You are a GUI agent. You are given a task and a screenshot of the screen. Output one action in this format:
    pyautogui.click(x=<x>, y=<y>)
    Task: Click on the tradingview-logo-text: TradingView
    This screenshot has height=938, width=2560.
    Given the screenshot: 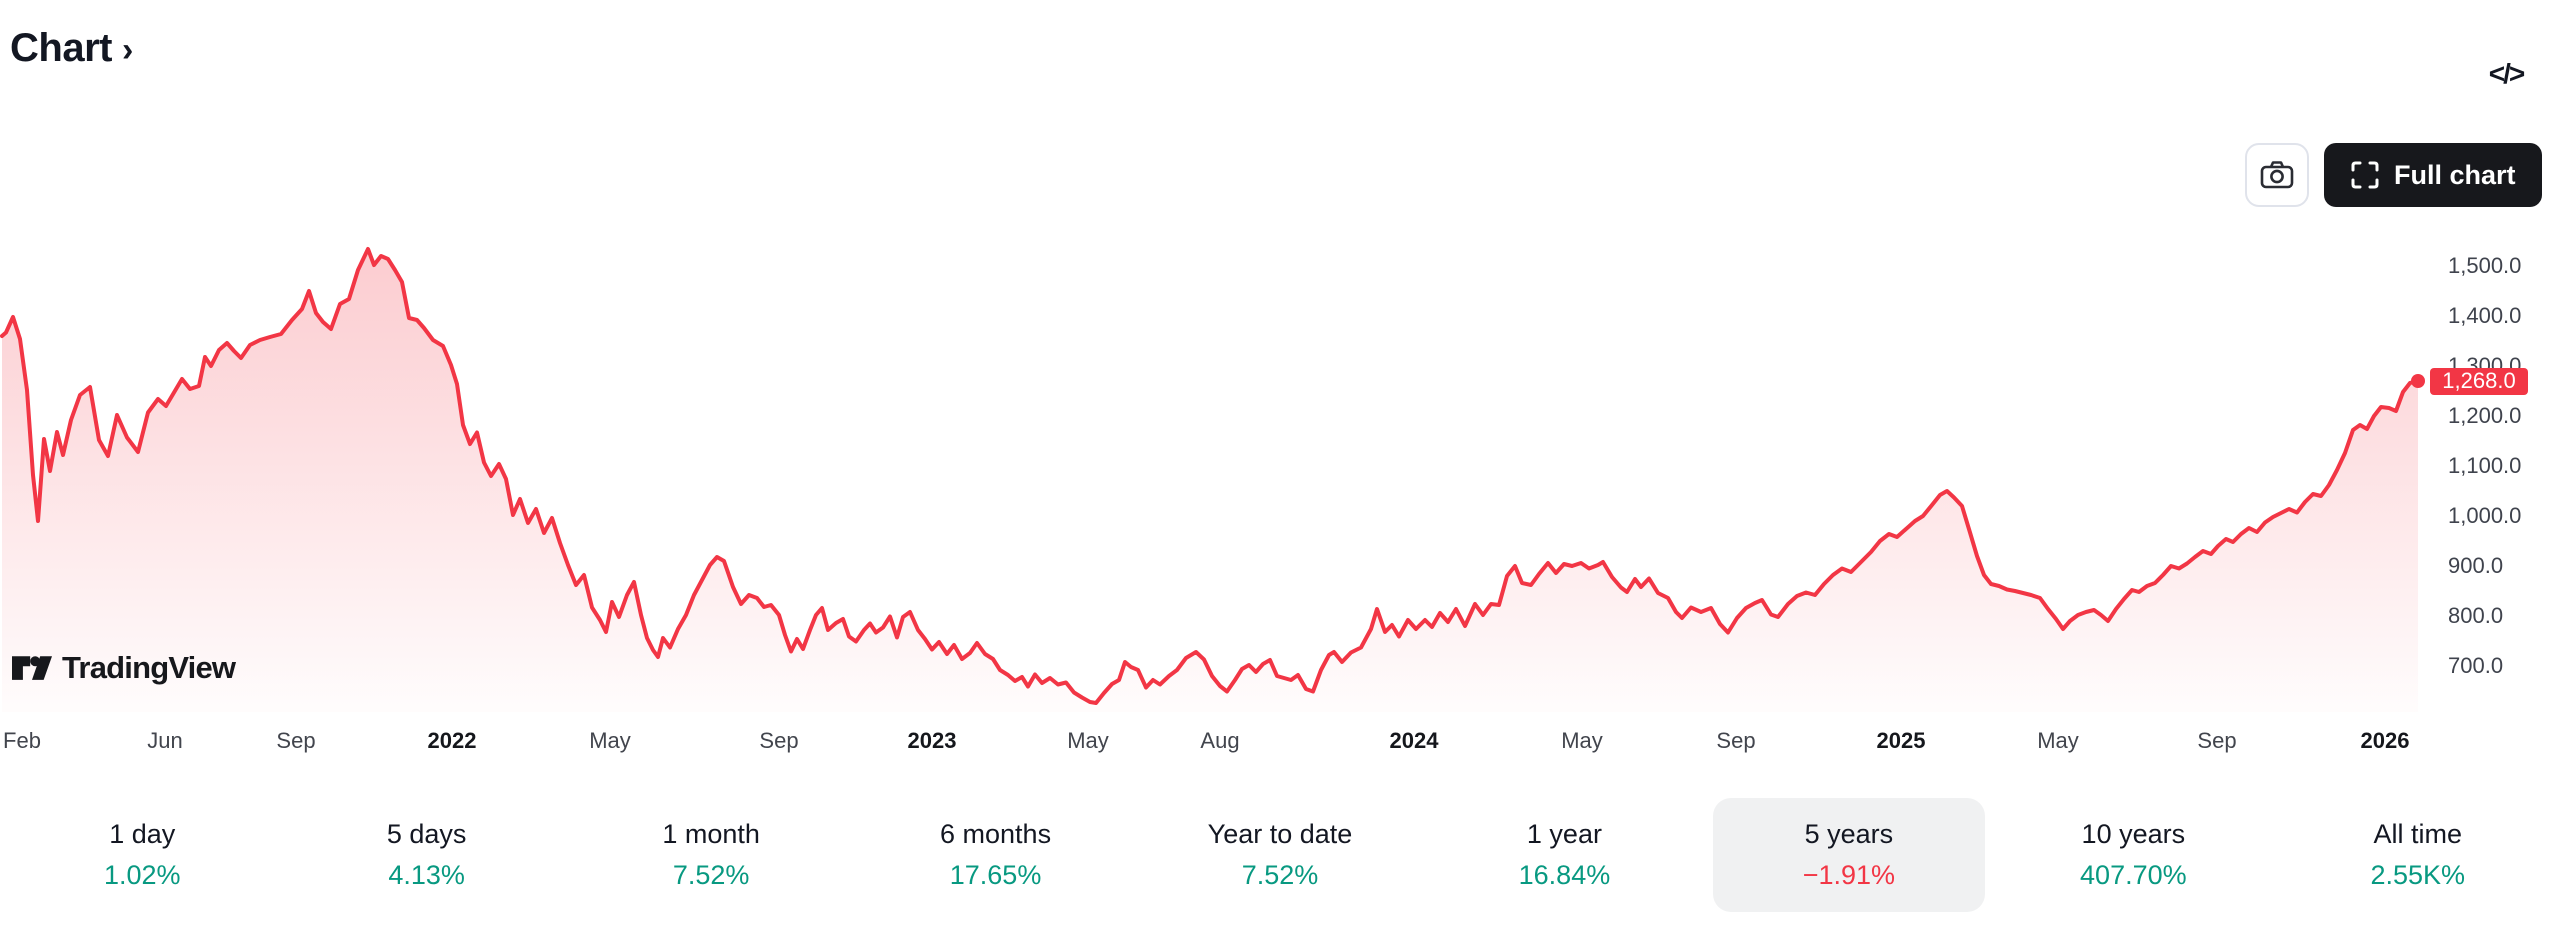 What is the action you would take?
    pyautogui.click(x=149, y=667)
    